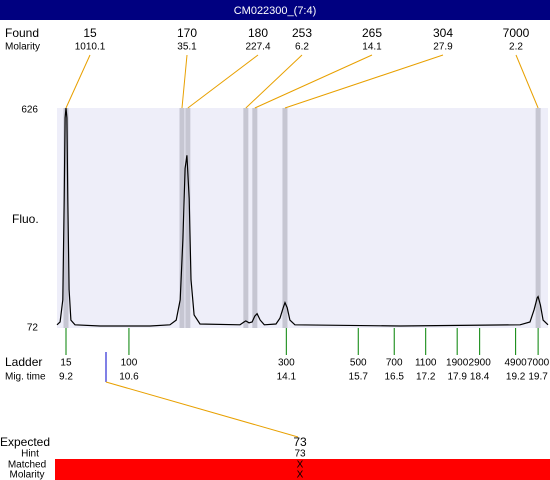 The image size is (550, 480). I want to click on title-bar, so click(275, 10).